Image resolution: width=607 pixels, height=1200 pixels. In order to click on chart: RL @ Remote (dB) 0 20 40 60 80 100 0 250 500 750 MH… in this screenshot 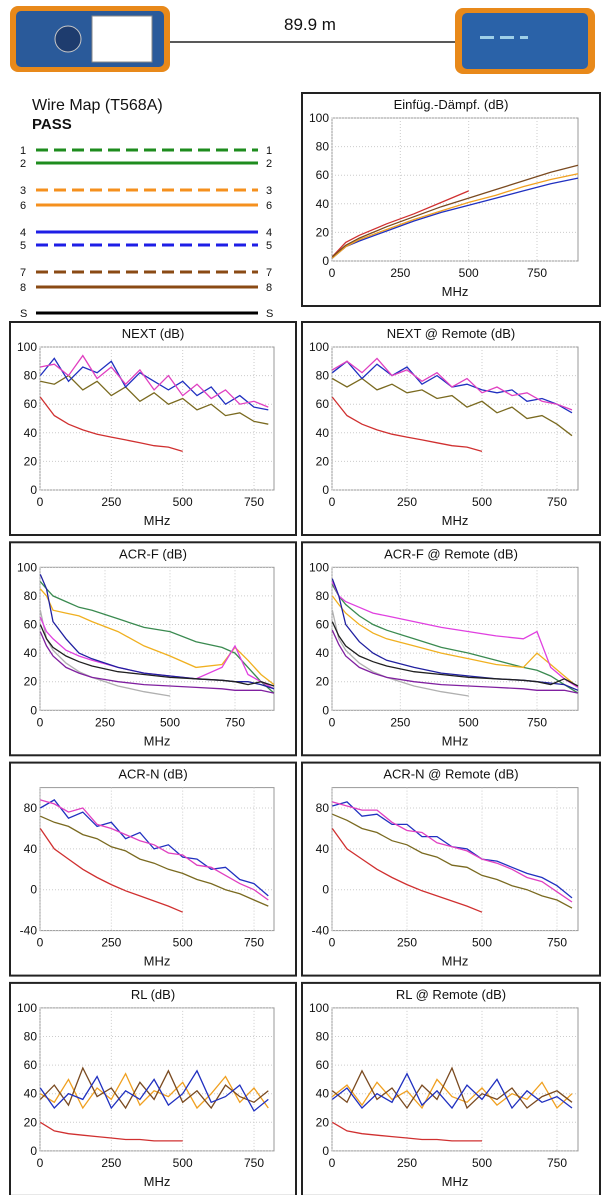, I will do `click(451, 1089)`.